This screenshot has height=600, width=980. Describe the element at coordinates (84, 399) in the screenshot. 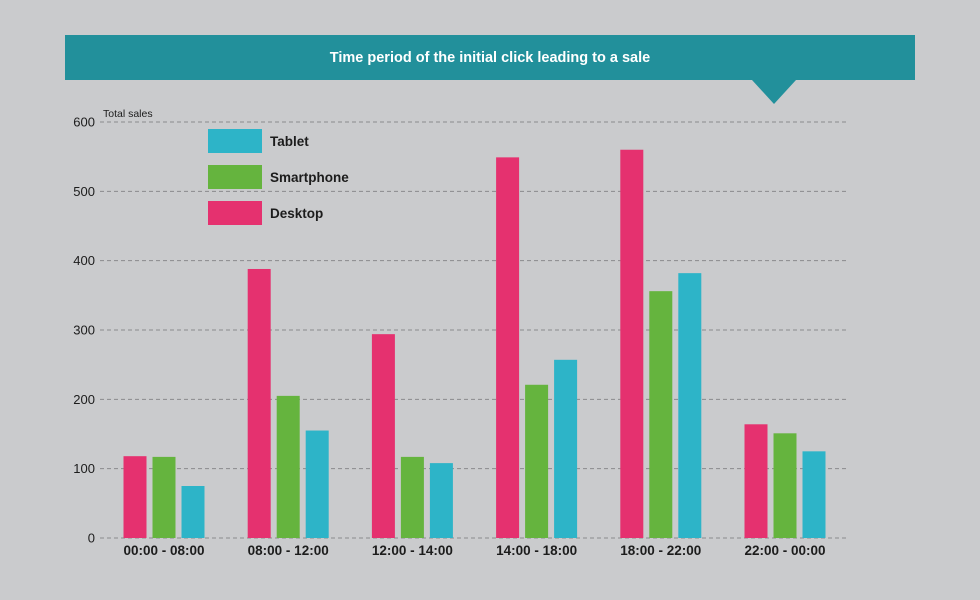

I see `y-tick-label-200: 200` at that location.